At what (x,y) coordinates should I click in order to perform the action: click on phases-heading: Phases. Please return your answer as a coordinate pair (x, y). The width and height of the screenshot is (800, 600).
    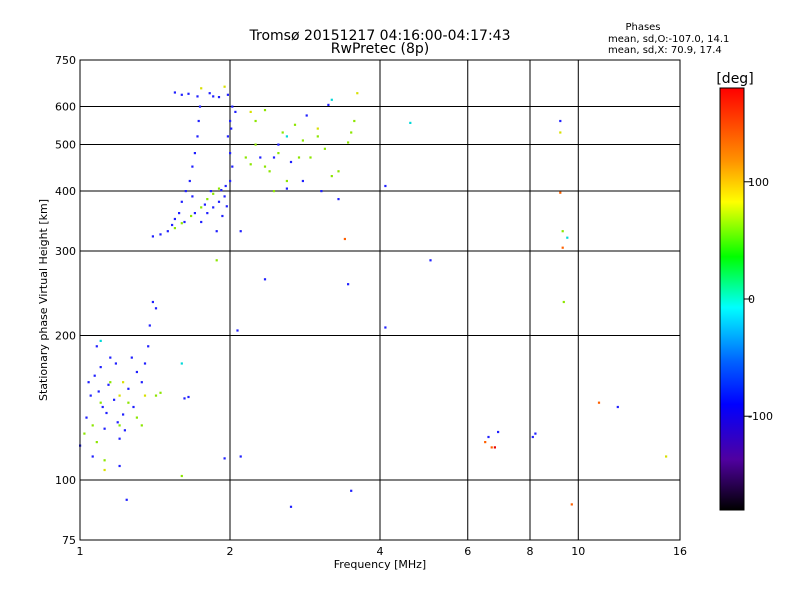
    Looking at the image, I should click on (642, 27).